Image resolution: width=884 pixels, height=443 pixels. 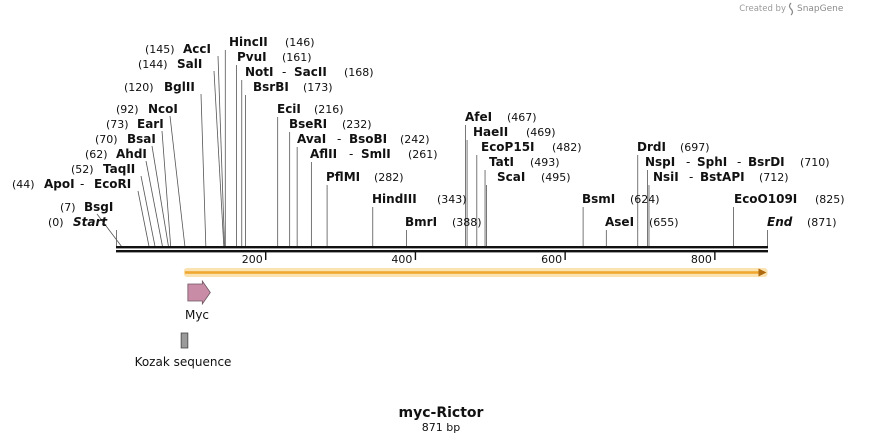 What do you see at coordinates (551, 259) in the screenshot?
I see `axis-tick-label-600: 600` at bounding box center [551, 259].